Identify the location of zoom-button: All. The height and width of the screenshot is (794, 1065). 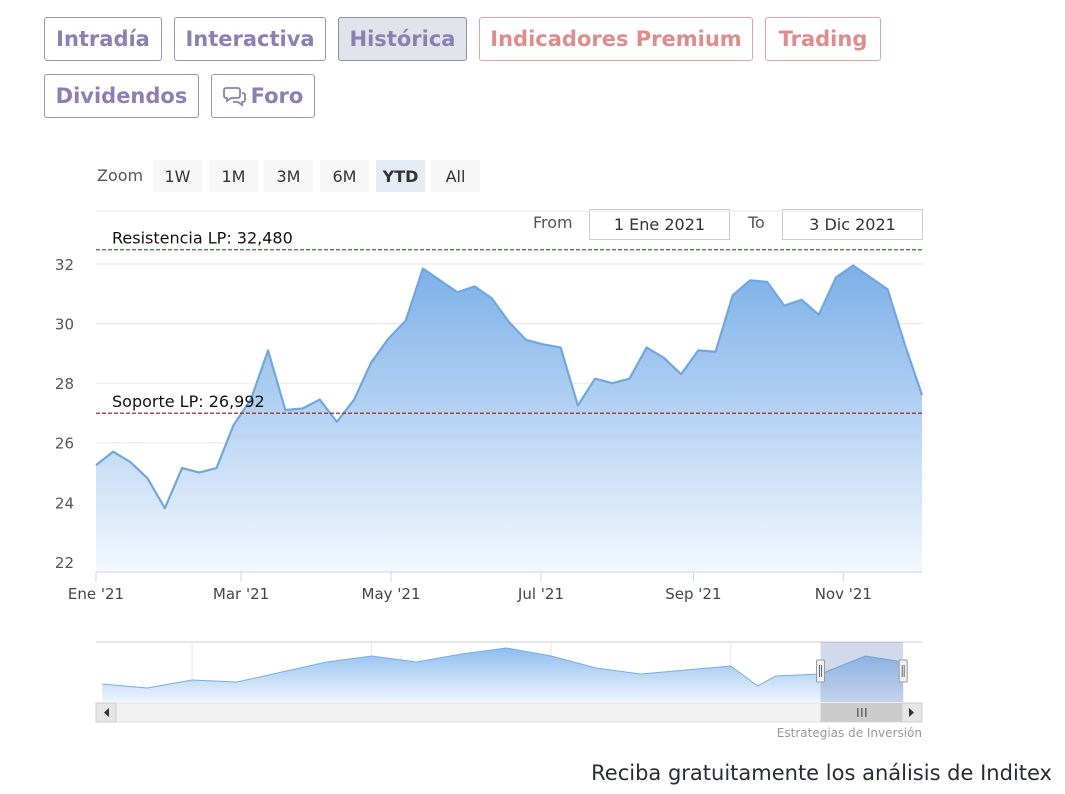
(455, 176).